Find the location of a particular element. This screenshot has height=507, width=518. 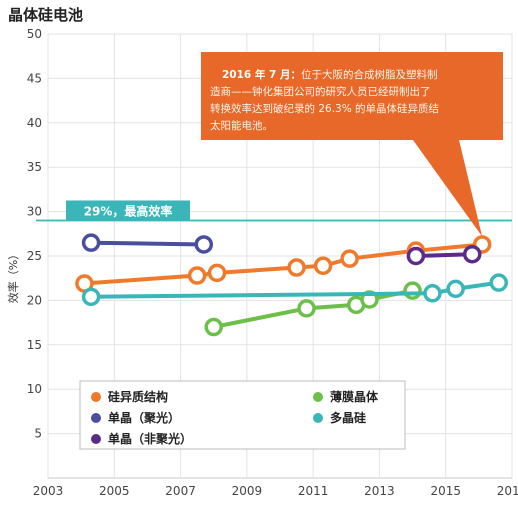

callout-line-3: 太阳能电池。 is located at coordinates (241, 125).